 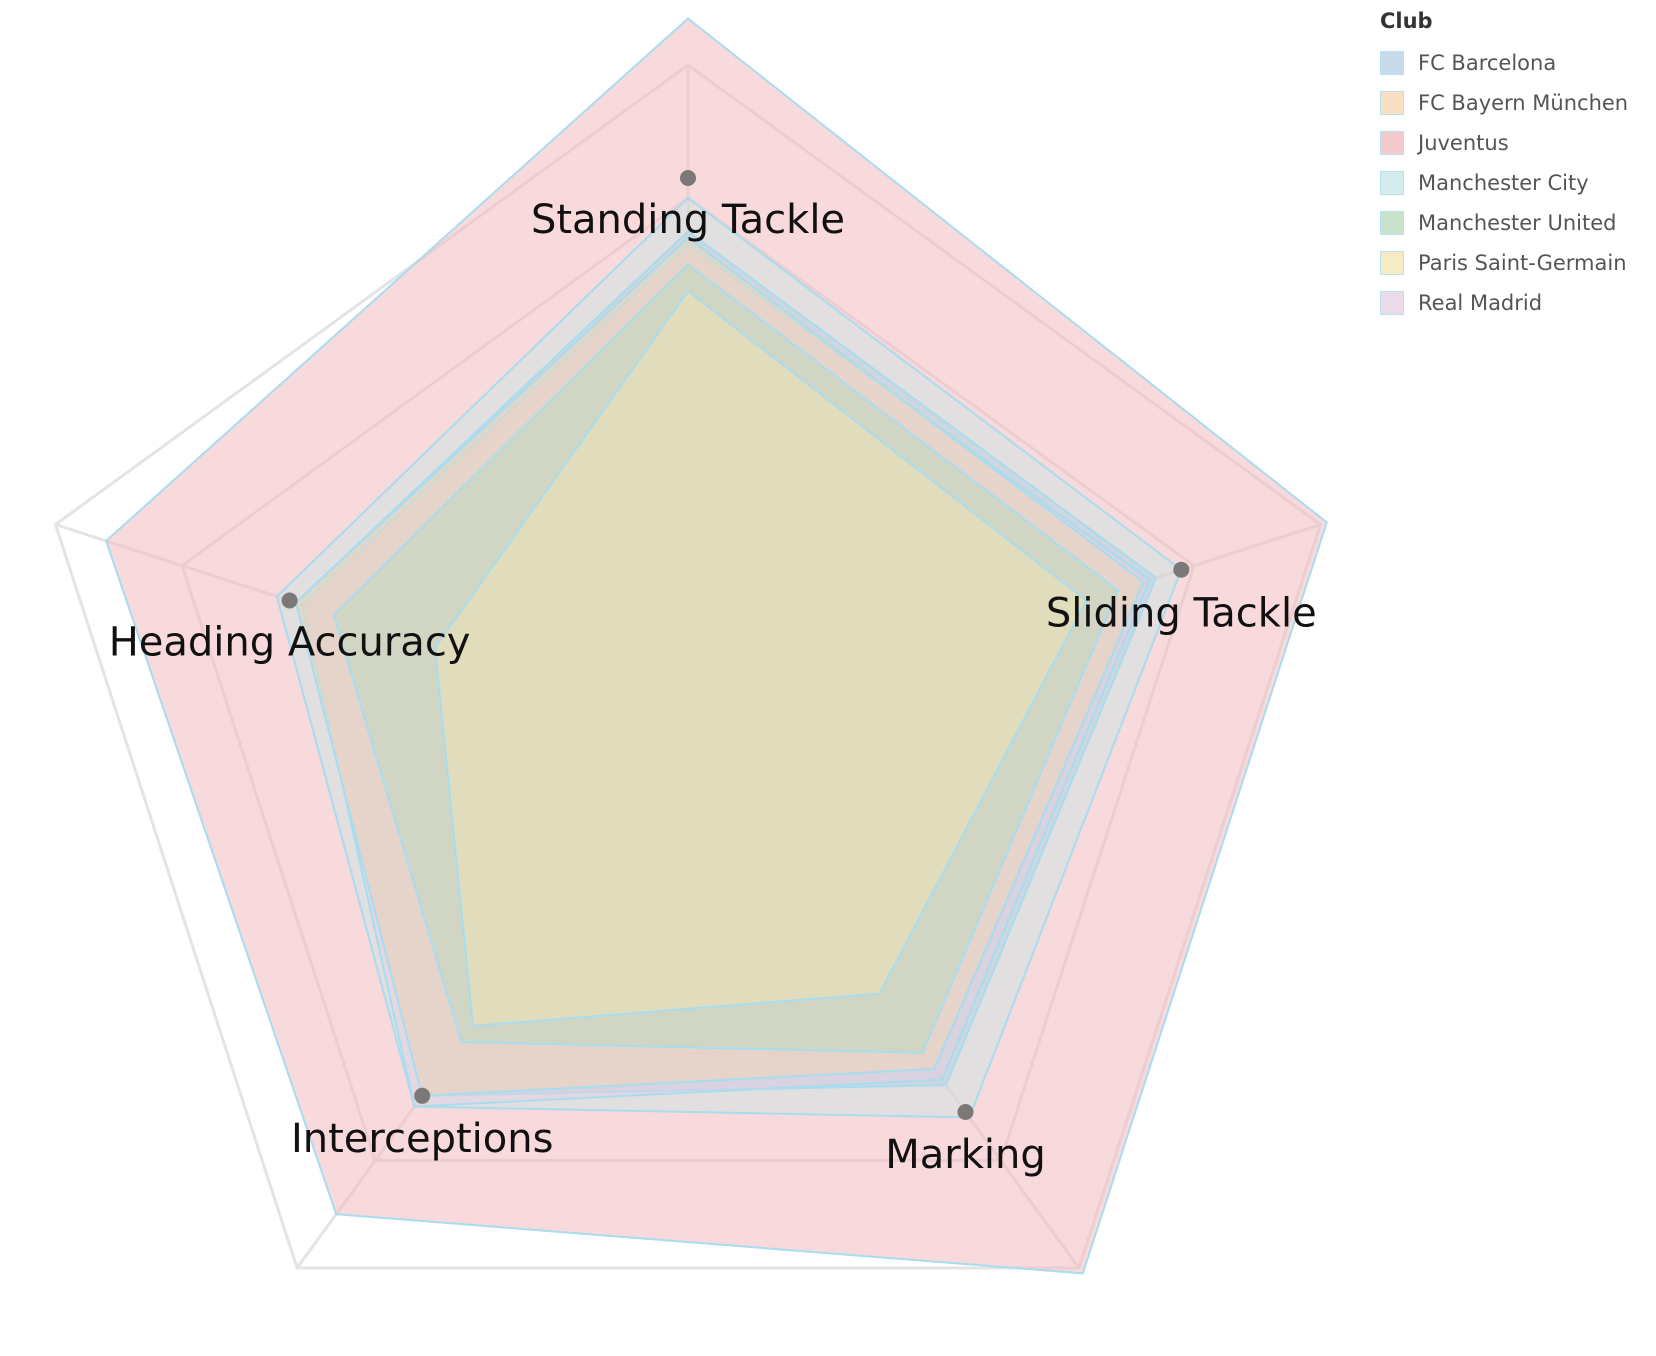 I want to click on axis-label-marking: Marking, so click(x=965, y=1155).